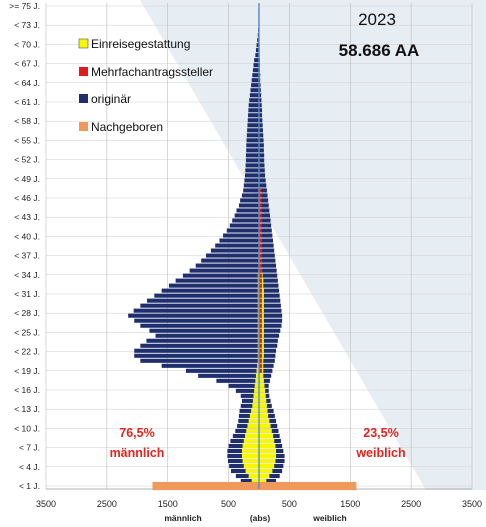 The image size is (486, 527). I want to click on y-tick-label: < 43 J., so click(27, 217).